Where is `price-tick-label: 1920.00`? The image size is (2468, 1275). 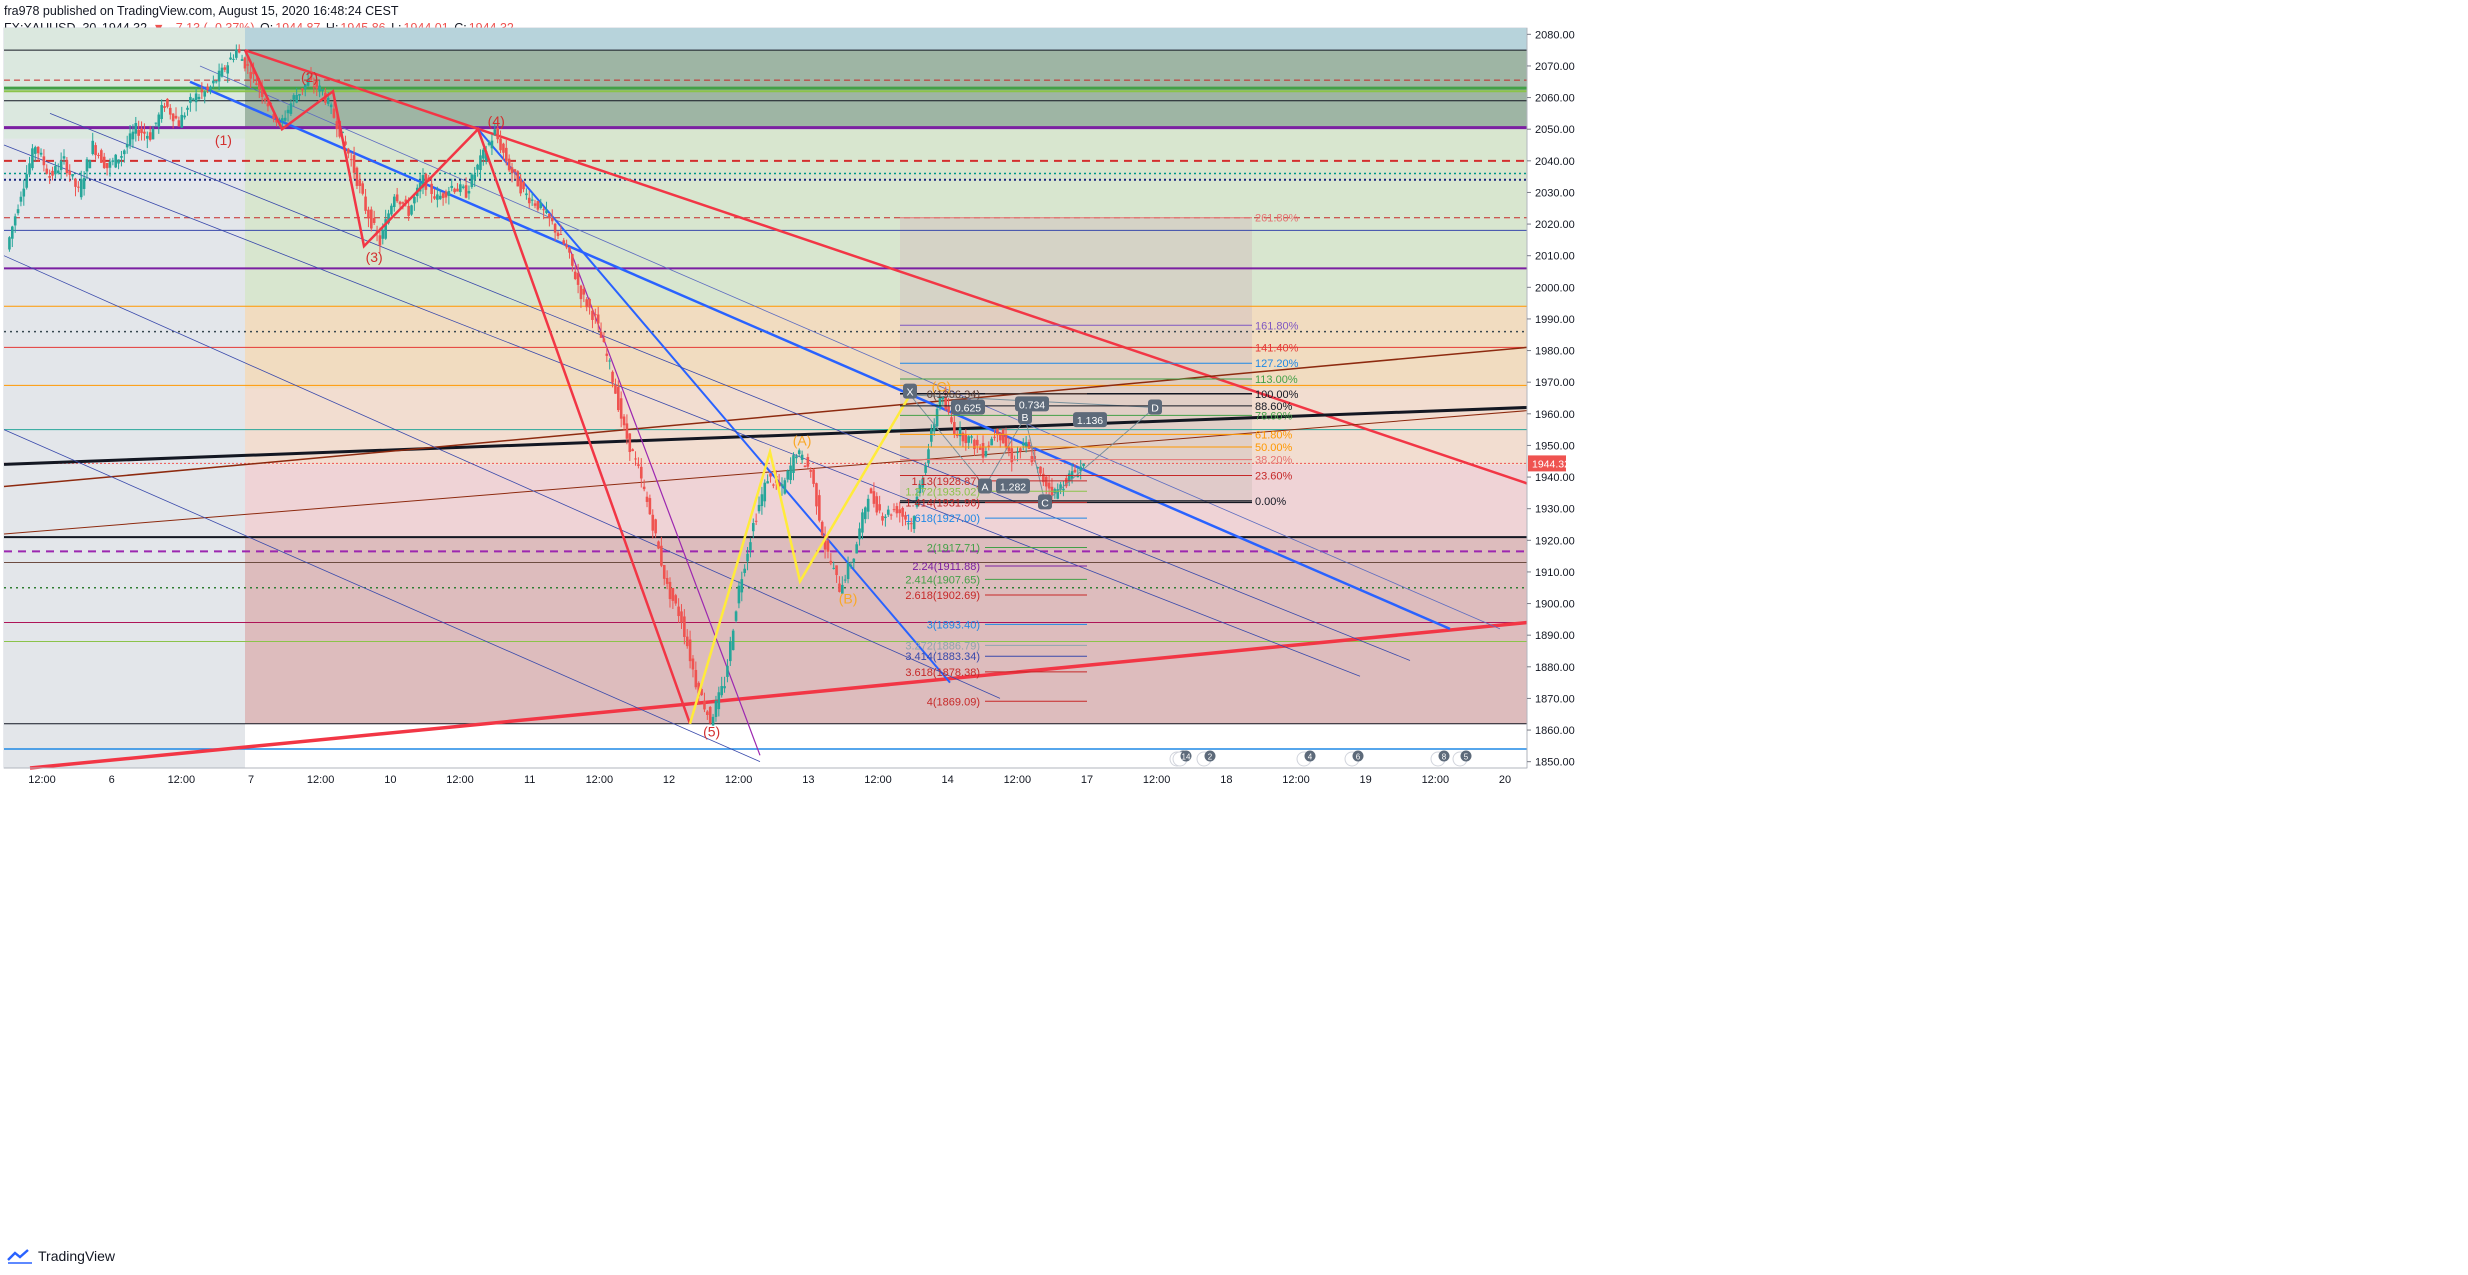
price-tick-label: 1920.00 is located at coordinates (1555, 541).